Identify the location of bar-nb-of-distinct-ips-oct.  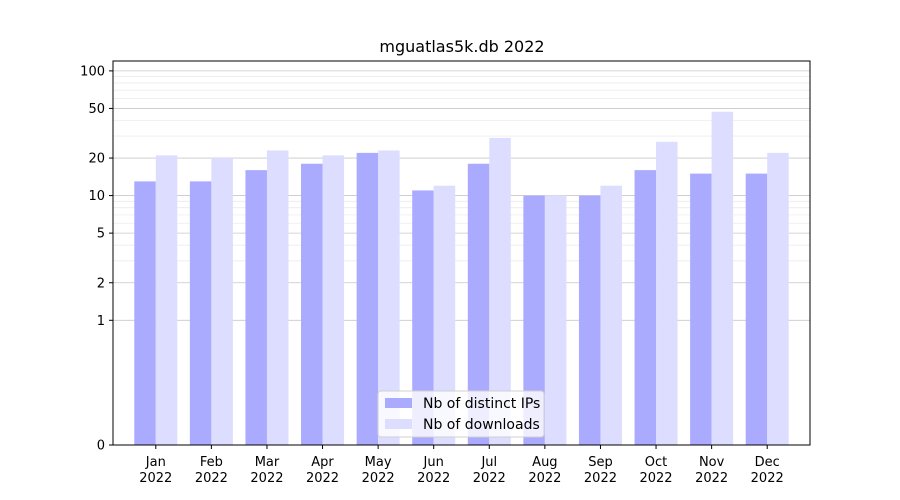
(645, 307).